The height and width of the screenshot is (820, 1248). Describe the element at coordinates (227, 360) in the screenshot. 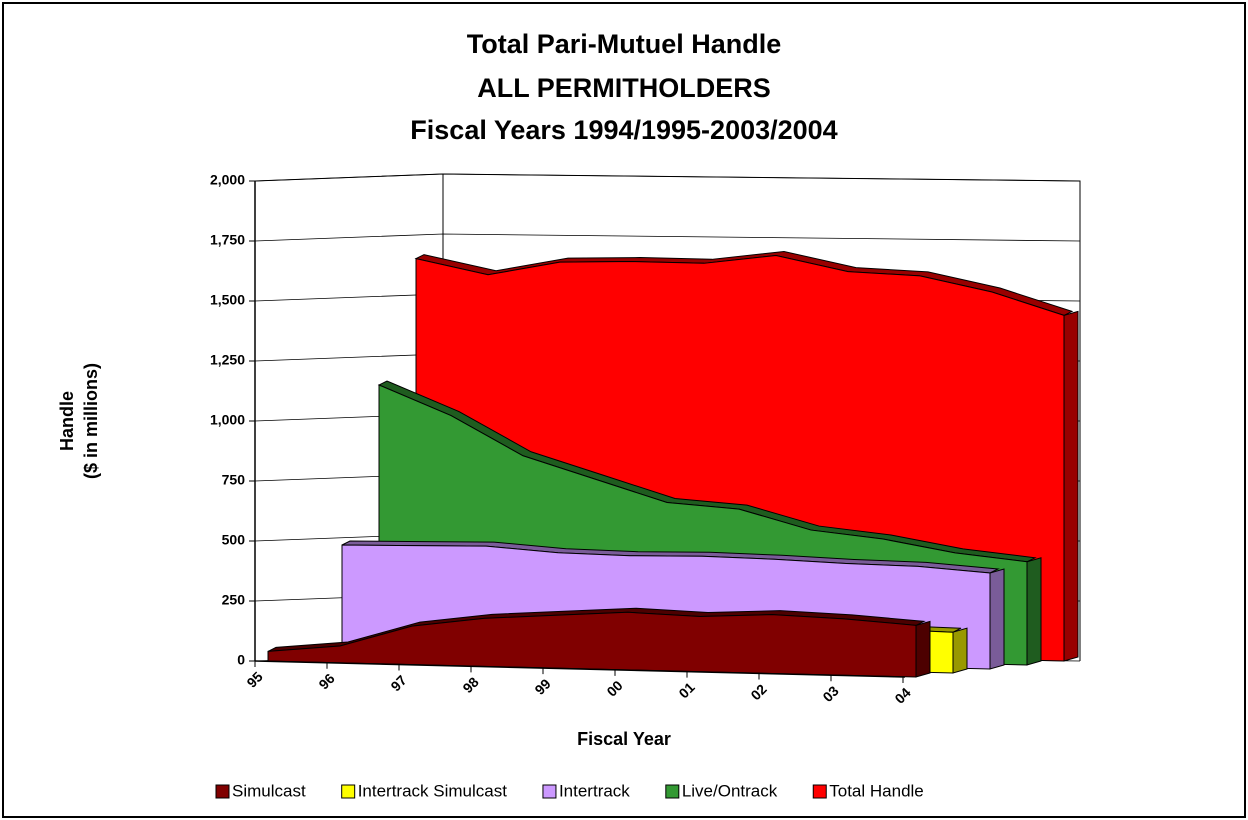

I see `y-tick-label: 1,250` at that location.